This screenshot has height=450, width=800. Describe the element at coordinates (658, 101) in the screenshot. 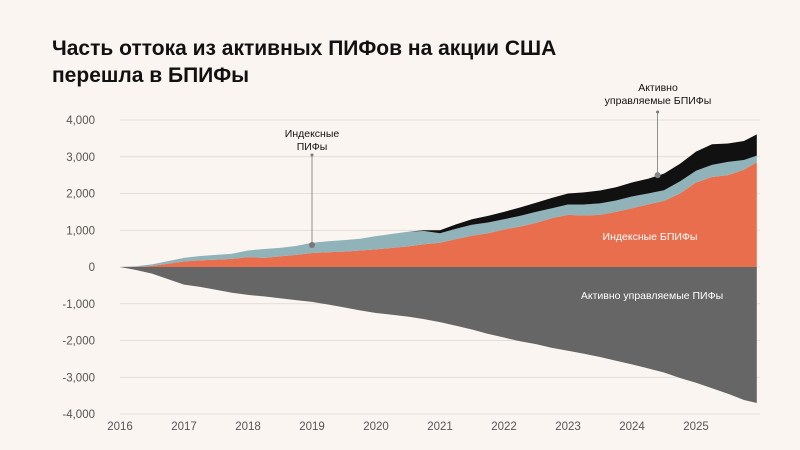

I see `annotation-active-etf-line-2: управляемые БПИФы` at that location.